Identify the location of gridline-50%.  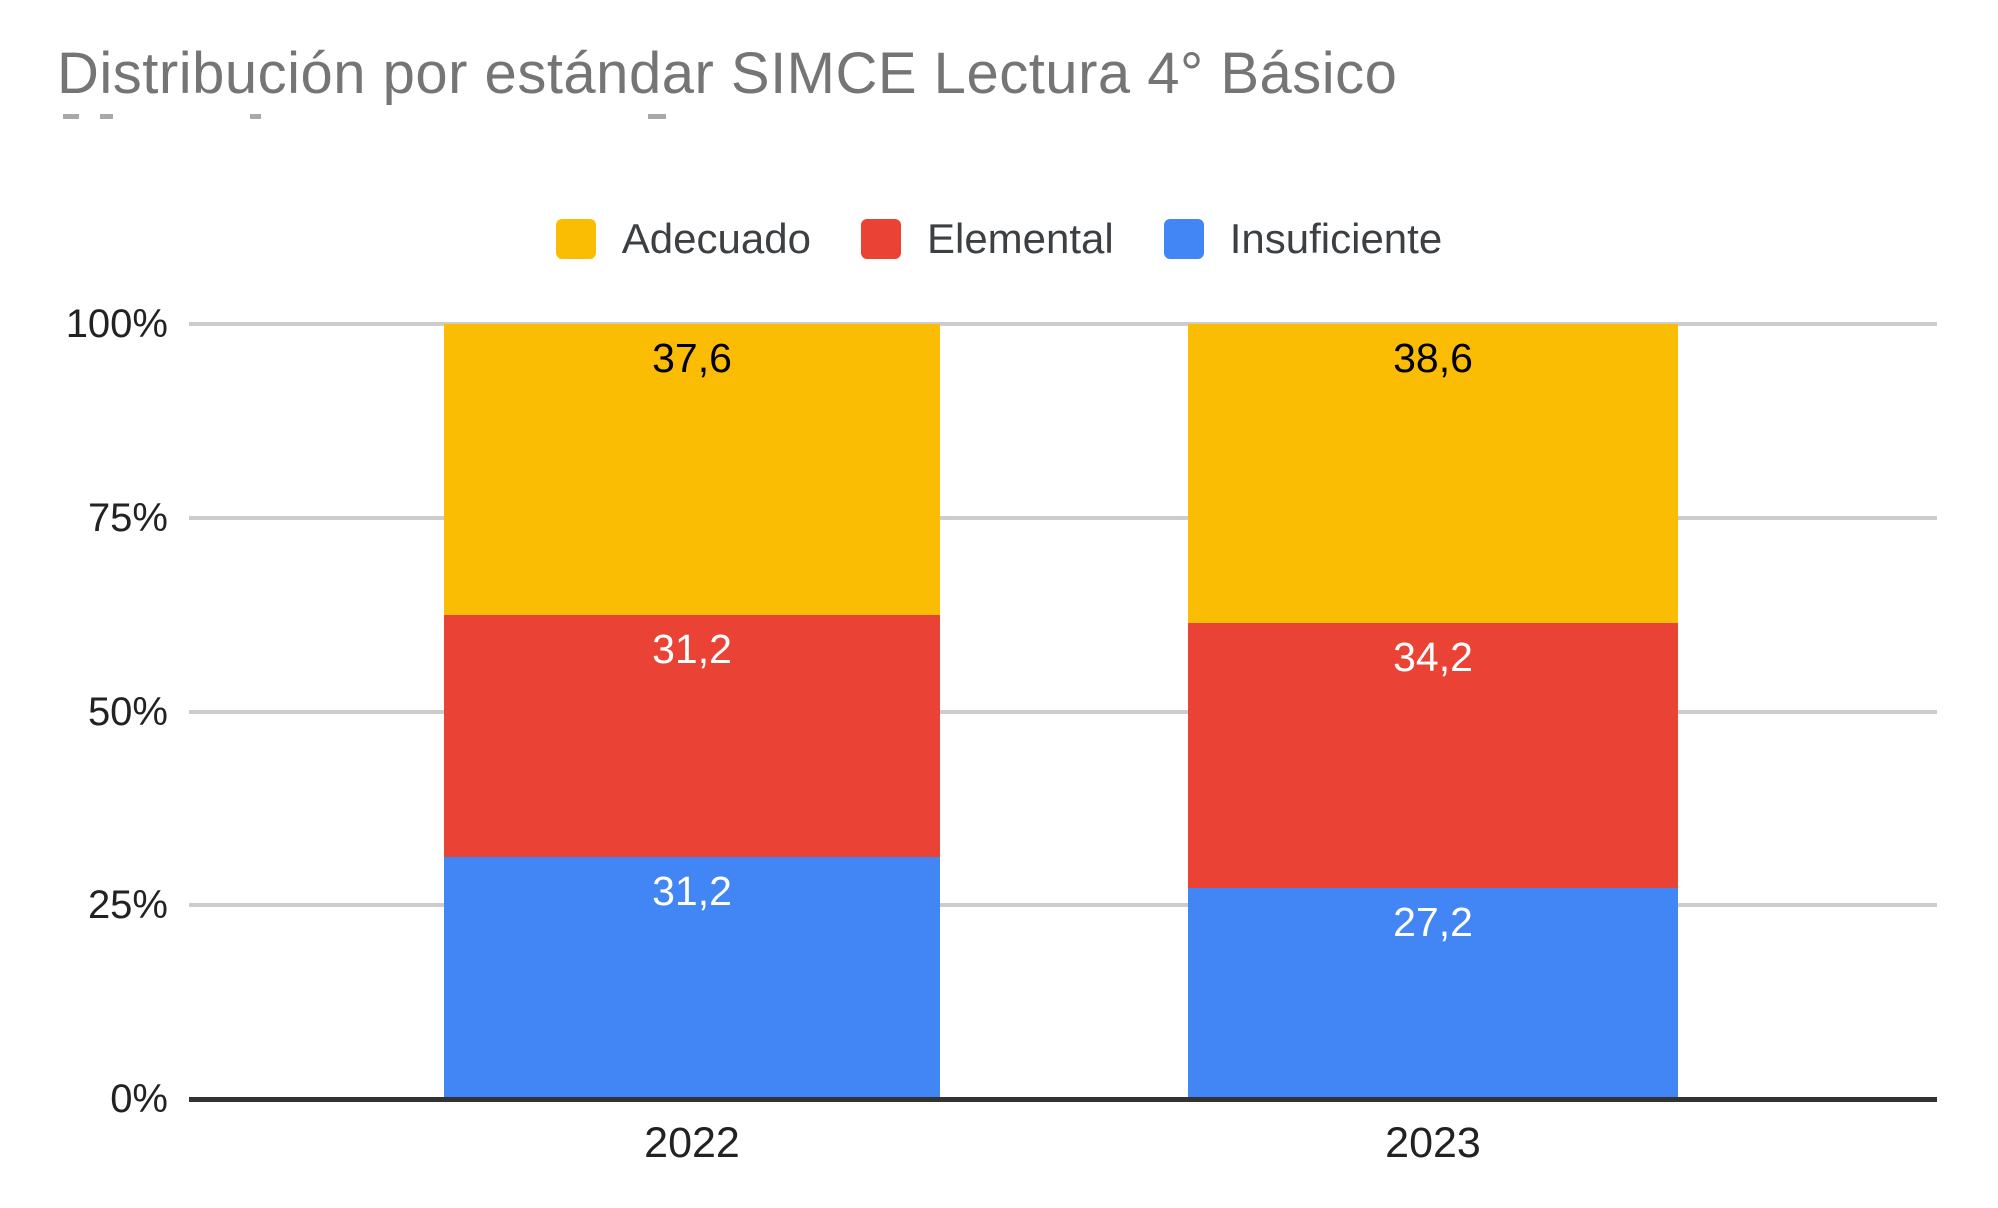
(1063, 711).